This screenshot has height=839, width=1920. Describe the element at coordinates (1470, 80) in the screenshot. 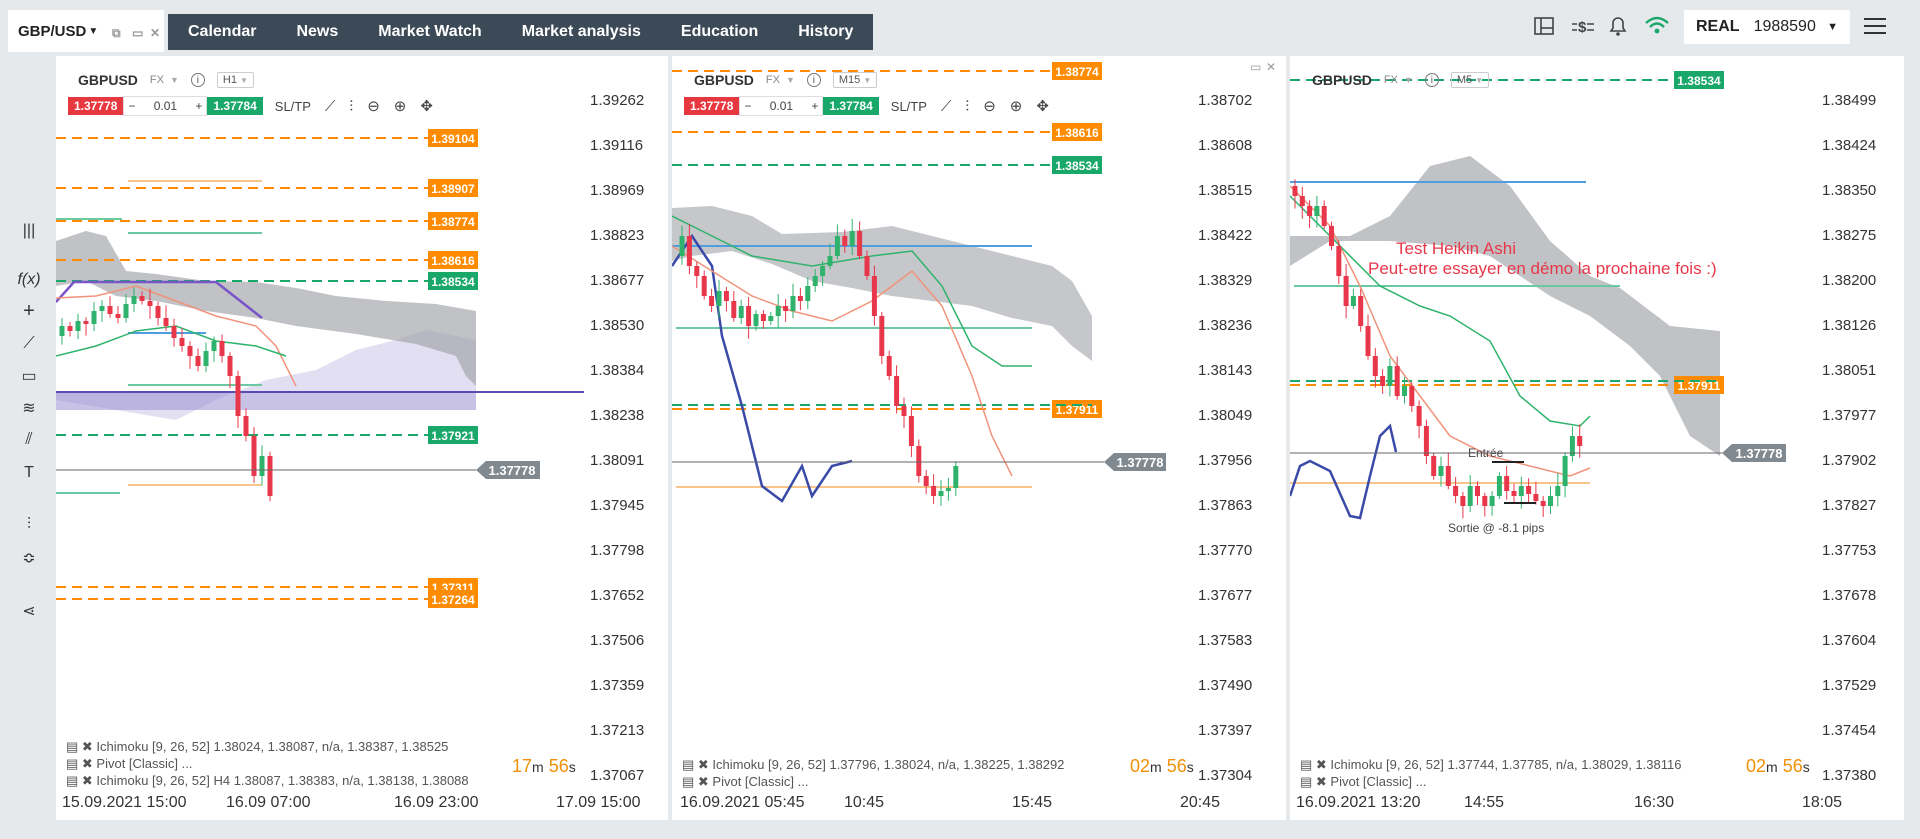

I see `timeframe-select: M5 ▼` at that location.